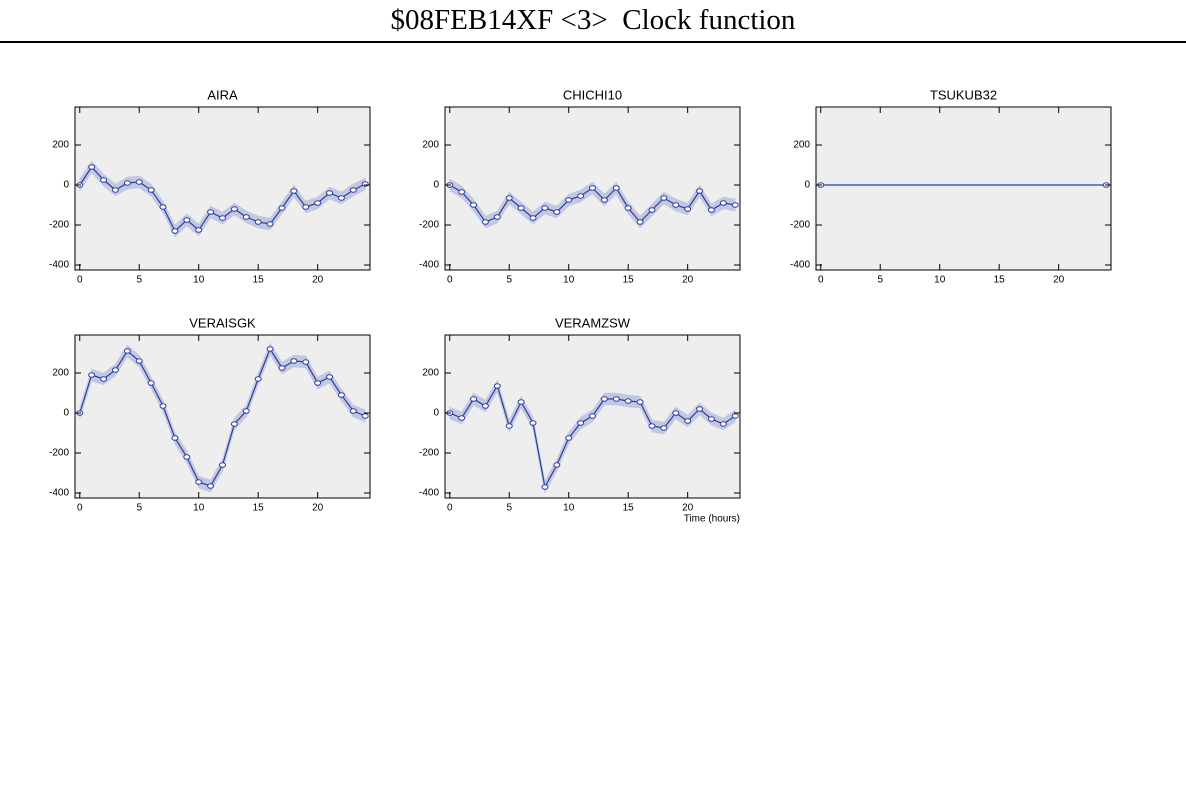 Image resolution: width=1186 pixels, height=791 pixels. Describe the element at coordinates (593, 42) in the screenshot. I see `title-rule` at that location.